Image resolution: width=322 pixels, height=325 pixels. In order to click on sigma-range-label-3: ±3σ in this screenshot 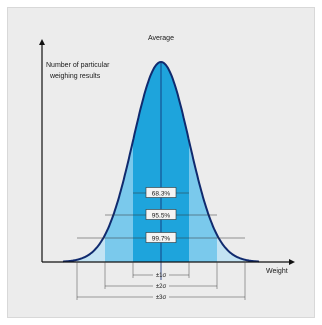, I will do `click(161, 298)`.